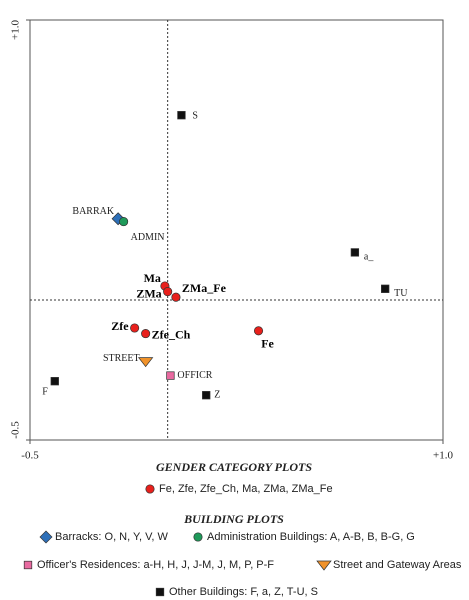 Image resolution: width=469 pixels, height=600 pixels. I want to click on point-label: ZMa_Fe, so click(204, 288).